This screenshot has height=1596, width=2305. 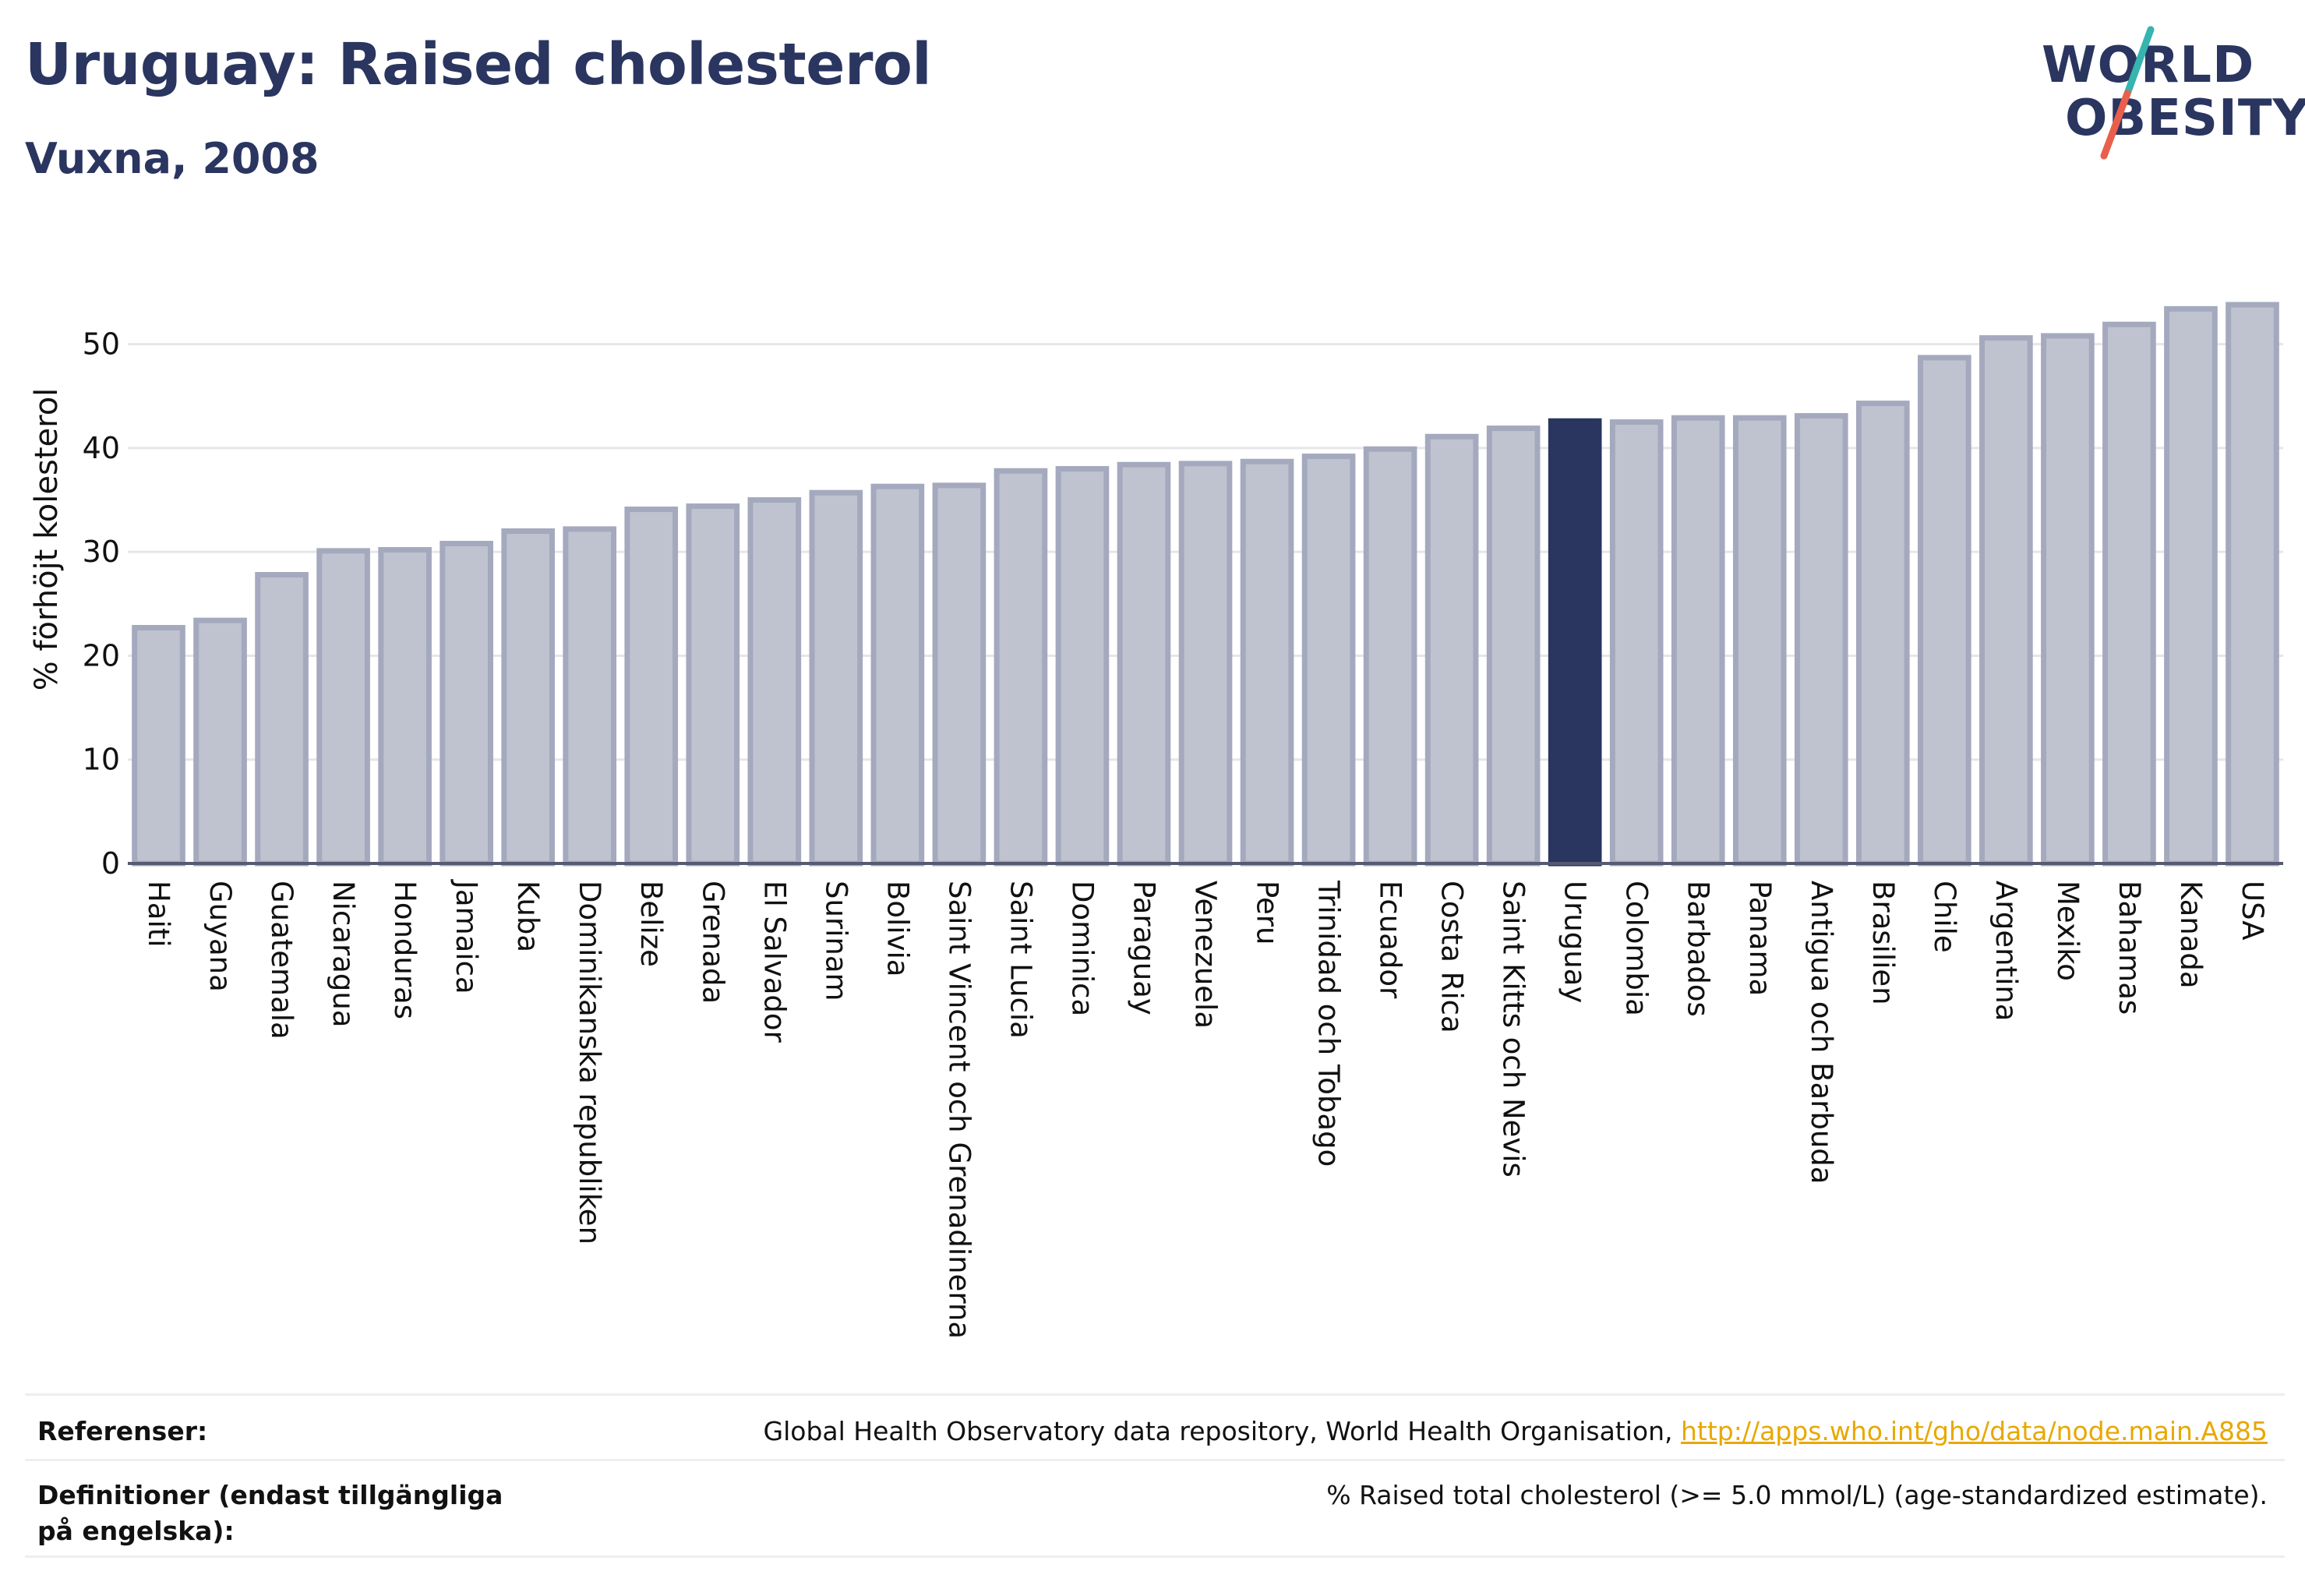 I want to click on page-subtitle: Vuxna, 2008, so click(x=172, y=158).